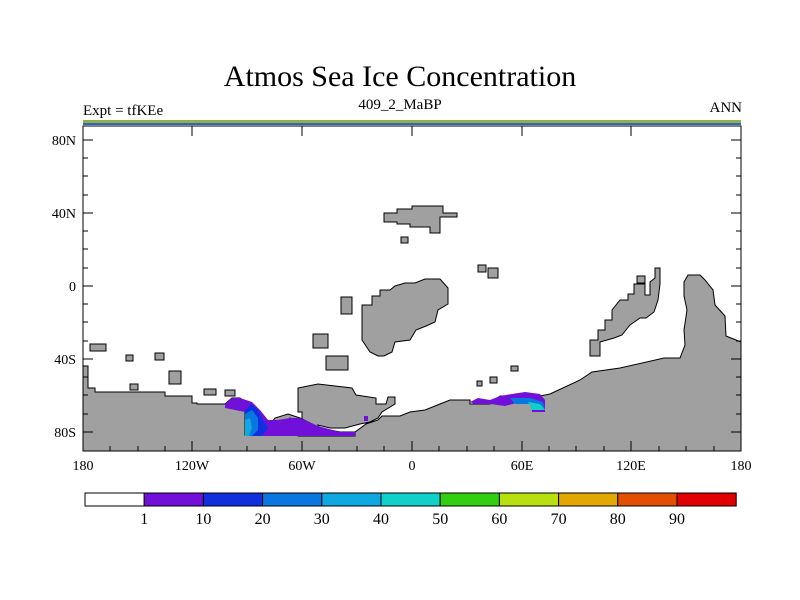  I want to click on eastern-landmass, so click(625, 312).